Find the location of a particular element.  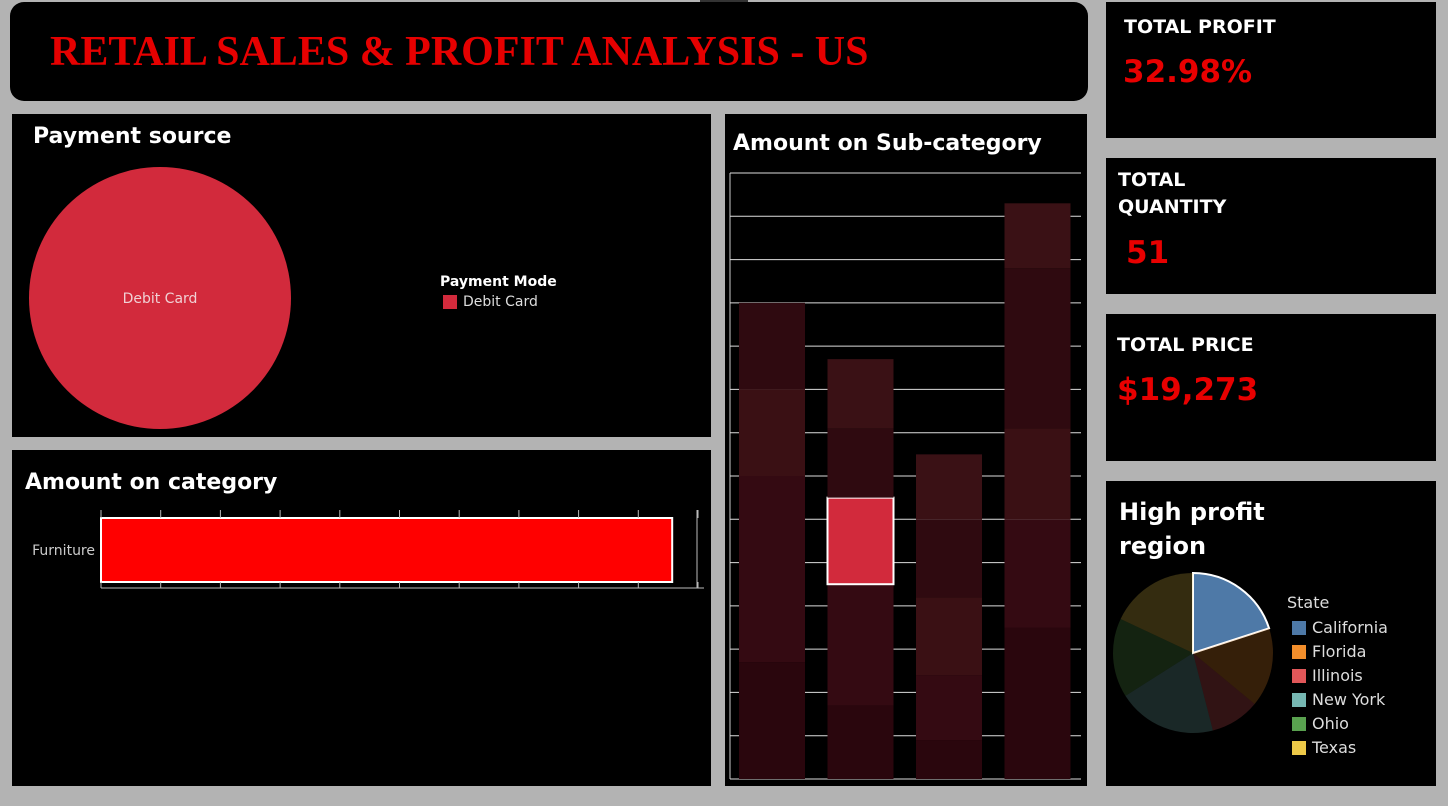

legend-label: Texas is located at coordinates (1334, 747).